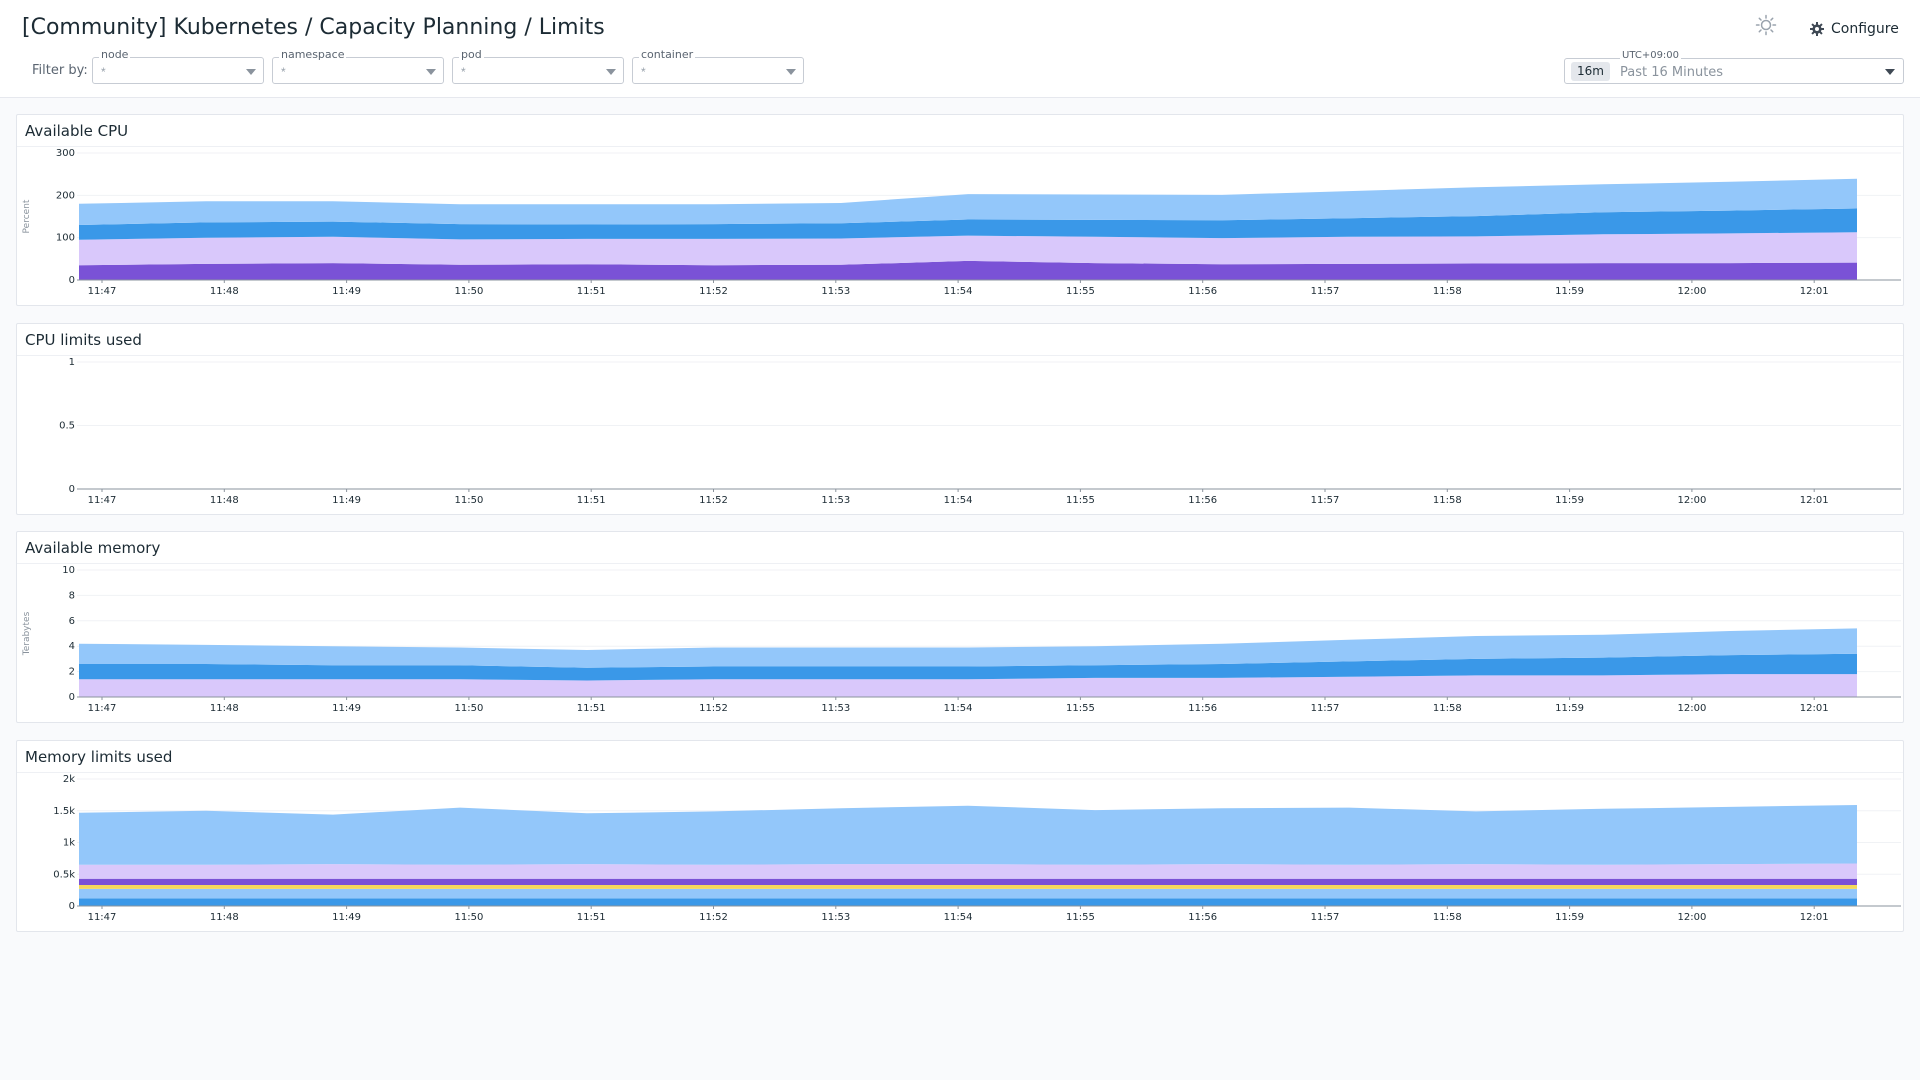  I want to click on time-range-badge: 16m, so click(1590, 71).